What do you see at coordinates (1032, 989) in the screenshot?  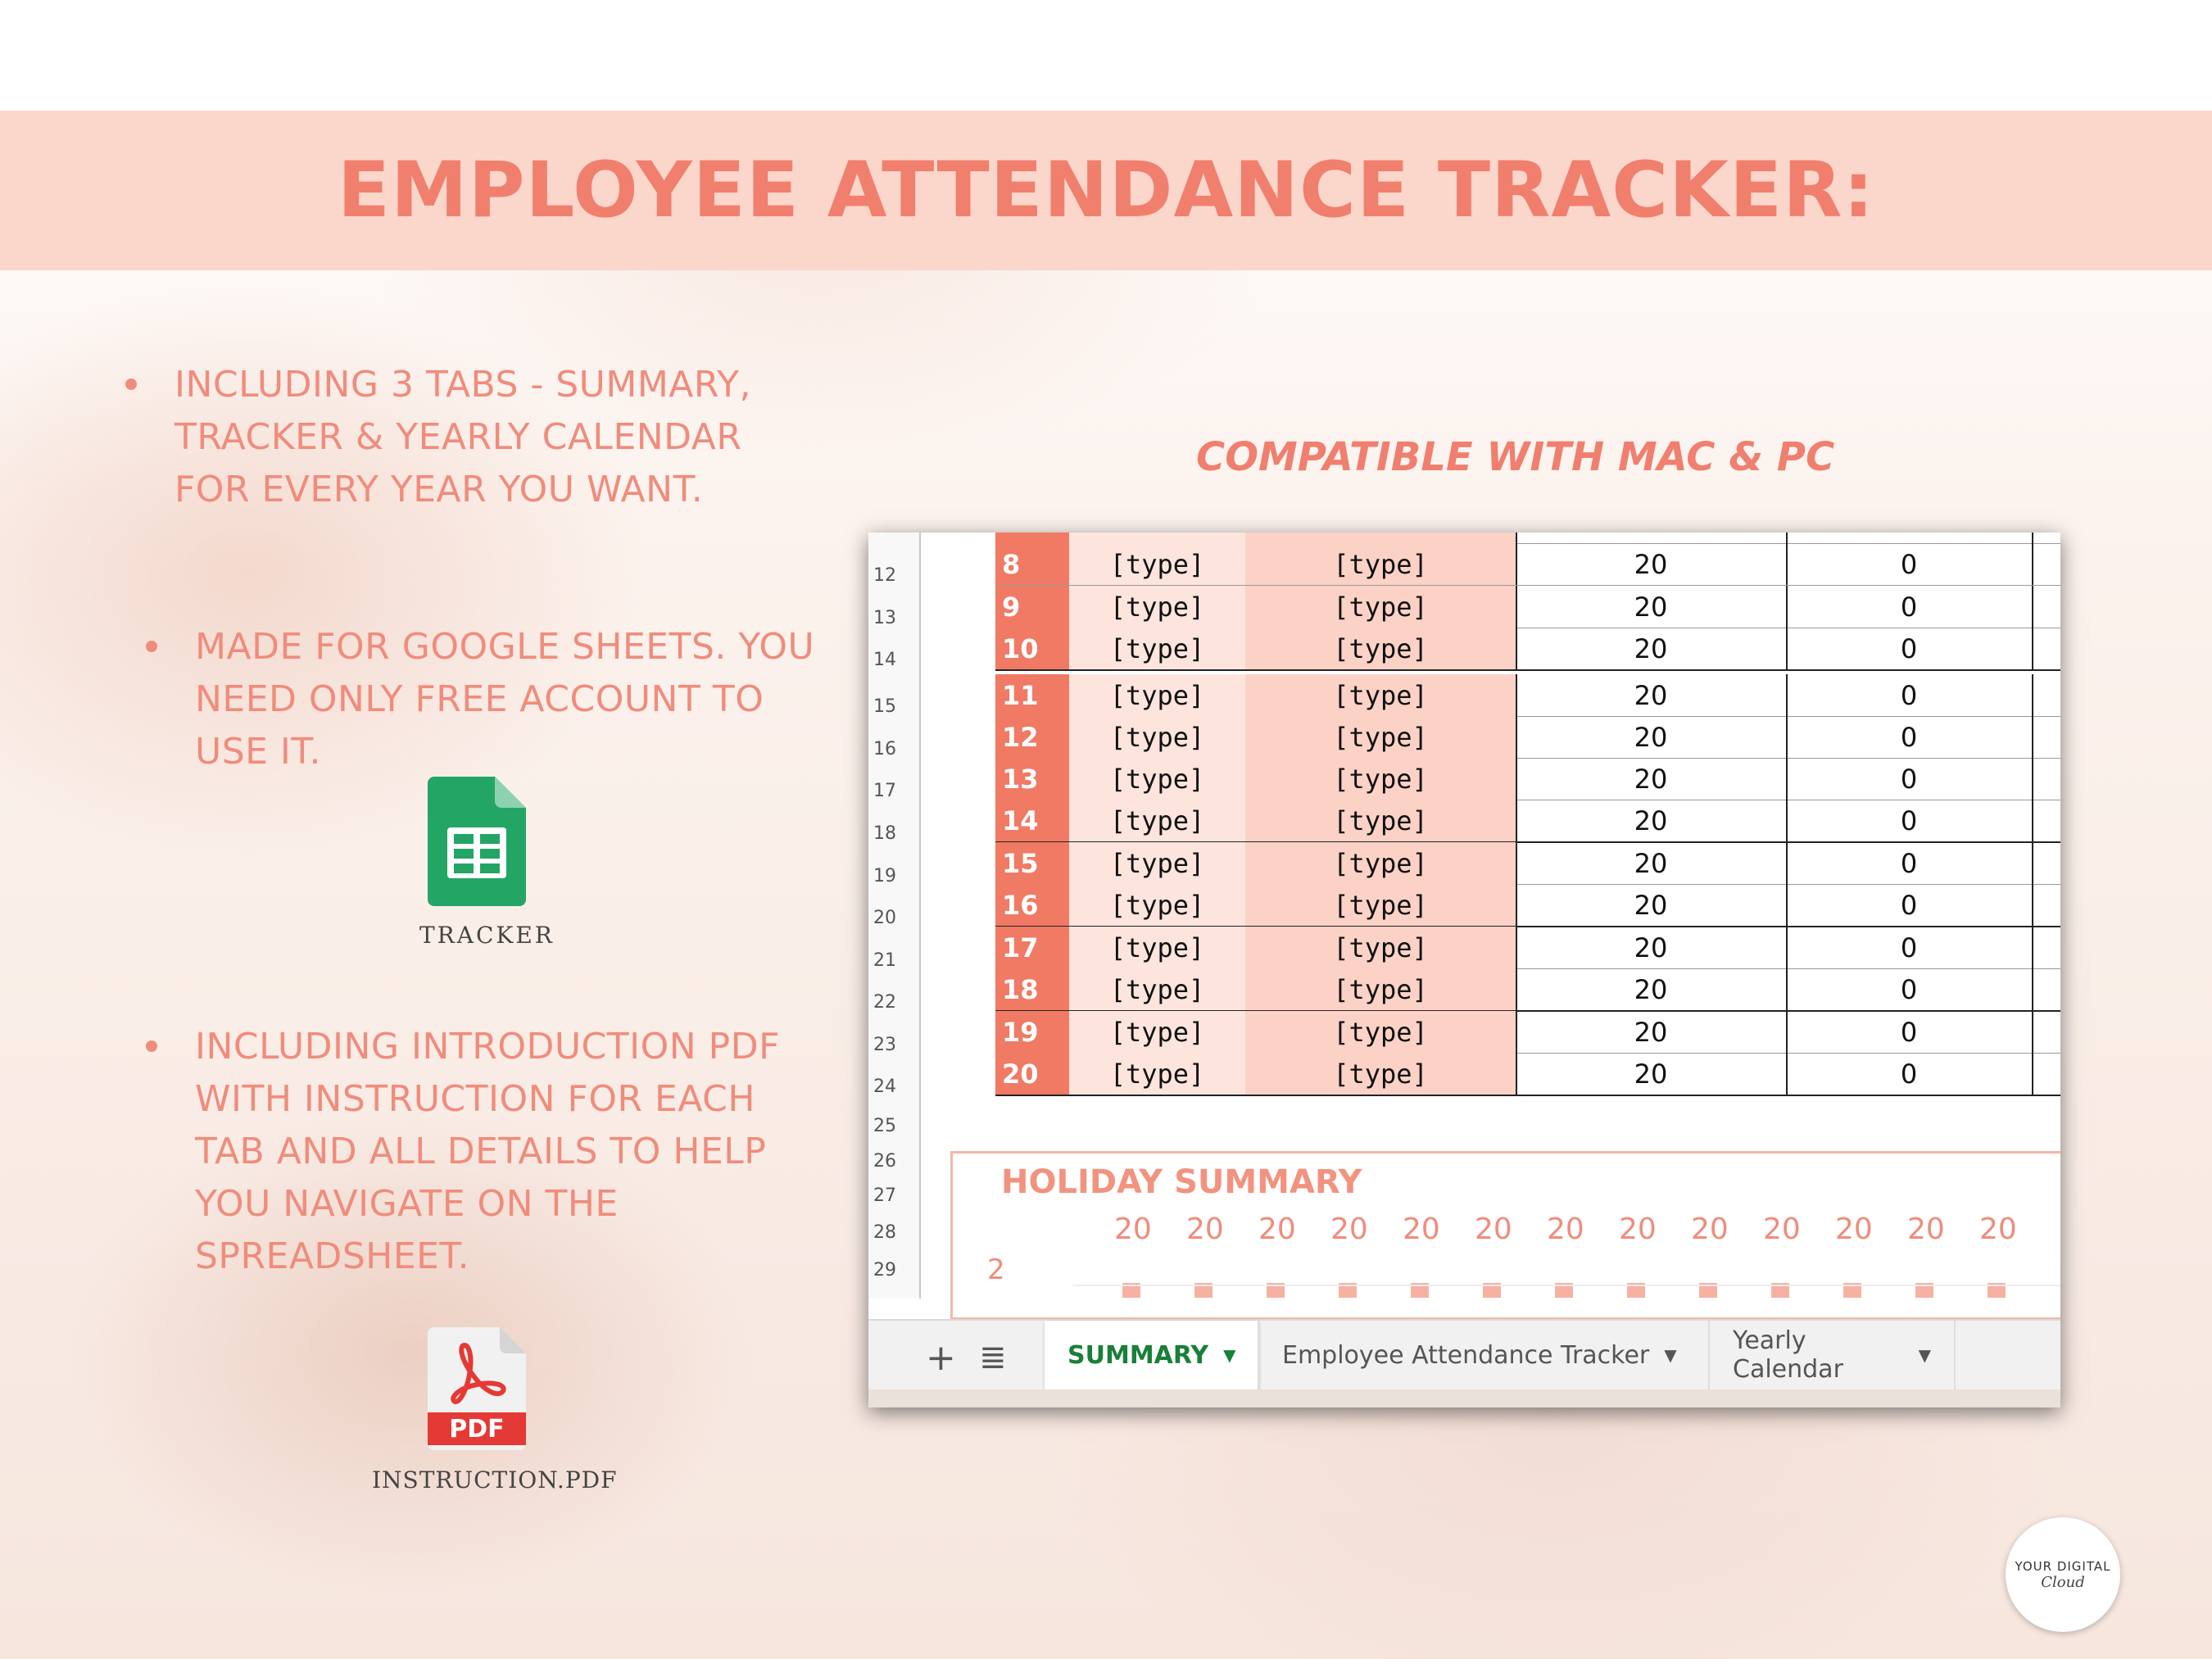 I see `table-cell: 18` at bounding box center [1032, 989].